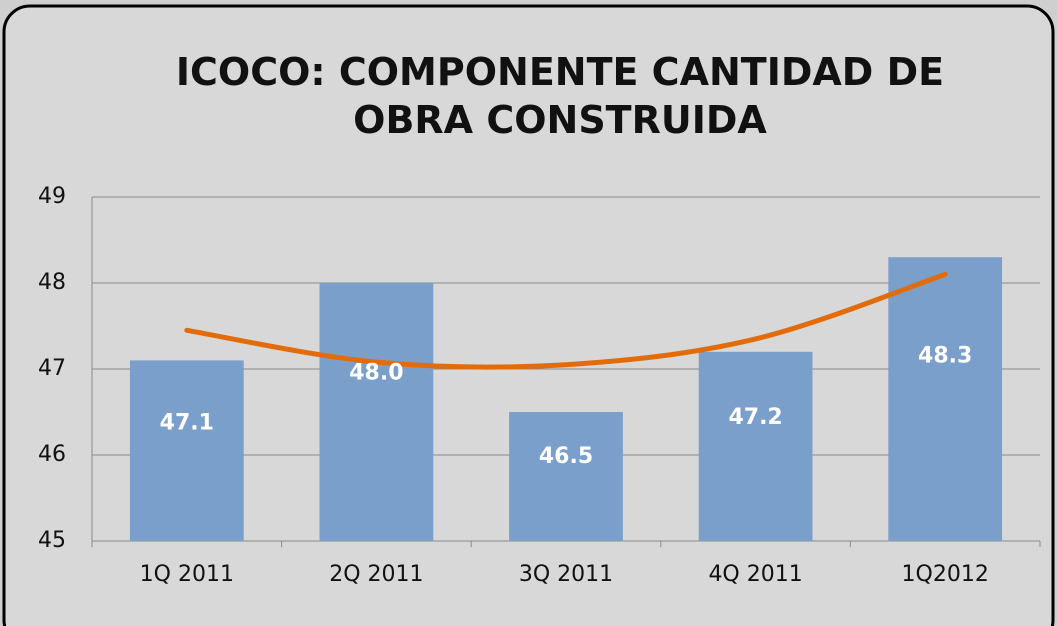 The width and height of the screenshot is (1057, 626). What do you see at coordinates (52, 540) in the screenshot?
I see `y-tick-label: 45` at bounding box center [52, 540].